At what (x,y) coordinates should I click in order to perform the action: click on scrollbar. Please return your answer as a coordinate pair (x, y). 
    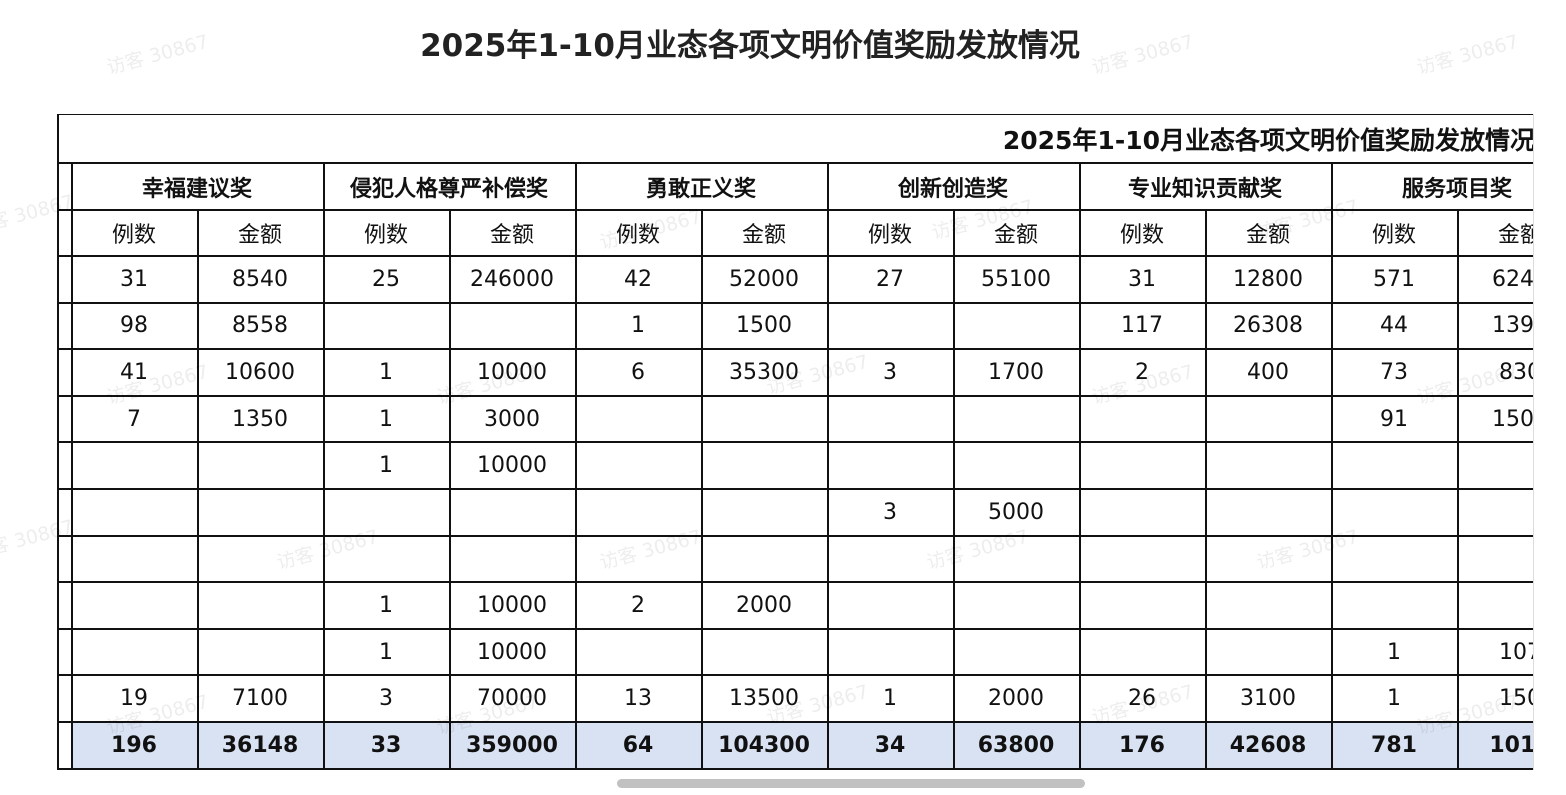
    Looking at the image, I should click on (851, 783).